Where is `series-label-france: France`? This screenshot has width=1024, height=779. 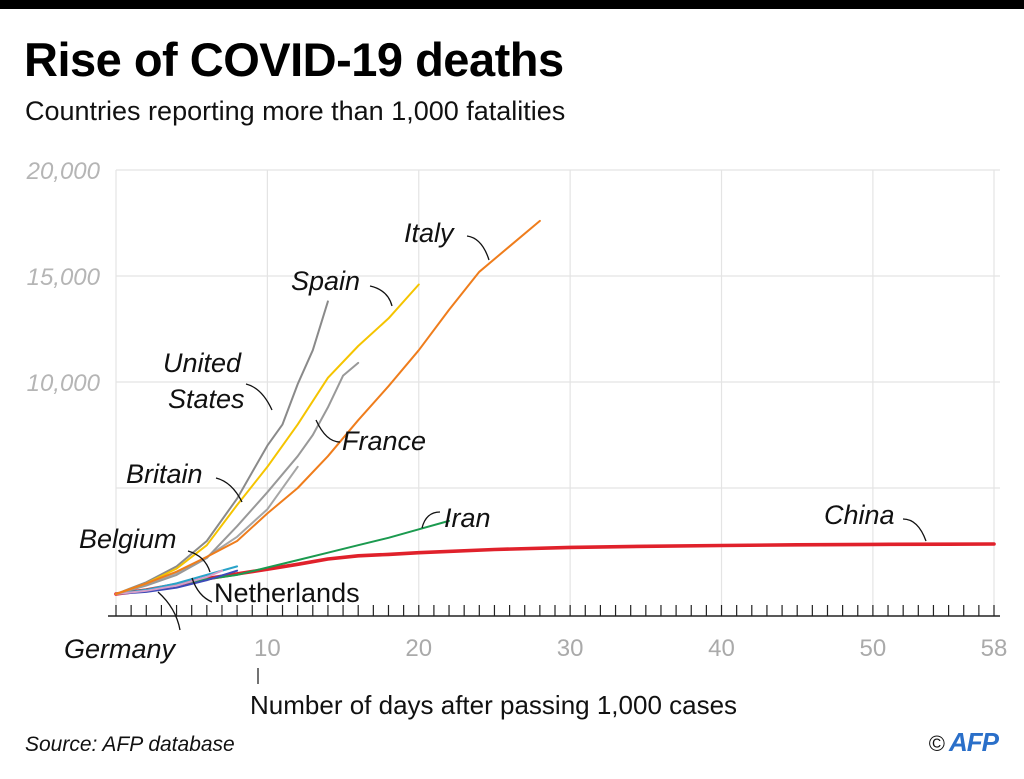
series-label-france: France is located at coordinates (384, 441).